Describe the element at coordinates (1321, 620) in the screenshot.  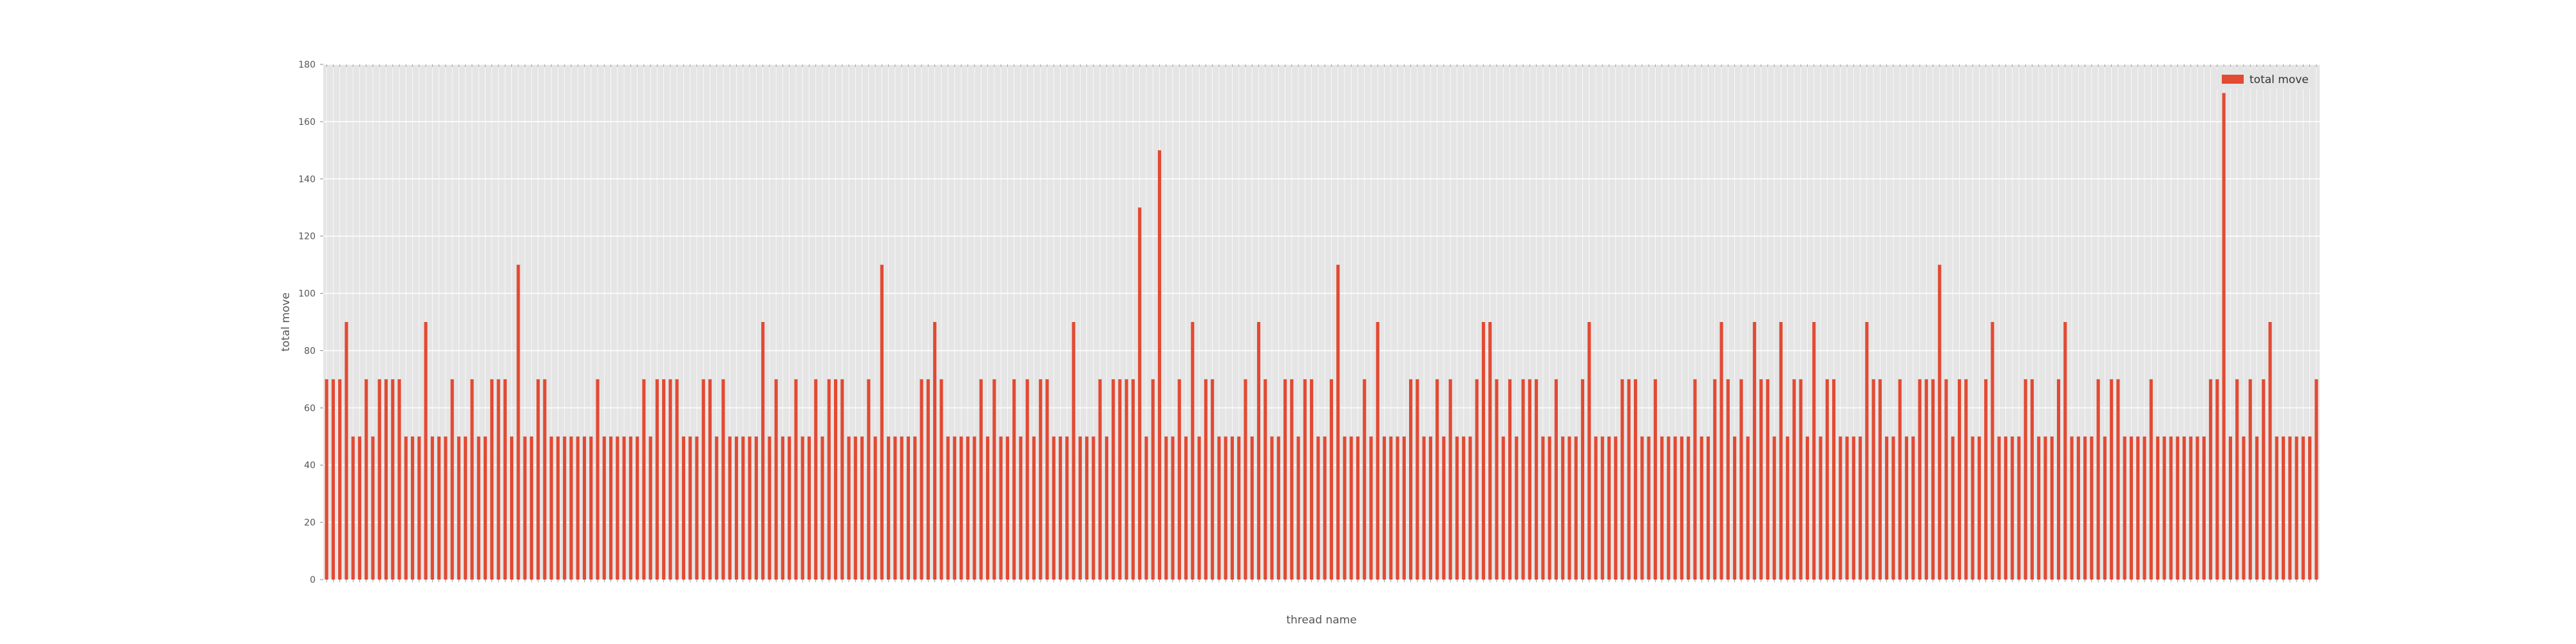
I see `x-axis-label: thread name` at that location.